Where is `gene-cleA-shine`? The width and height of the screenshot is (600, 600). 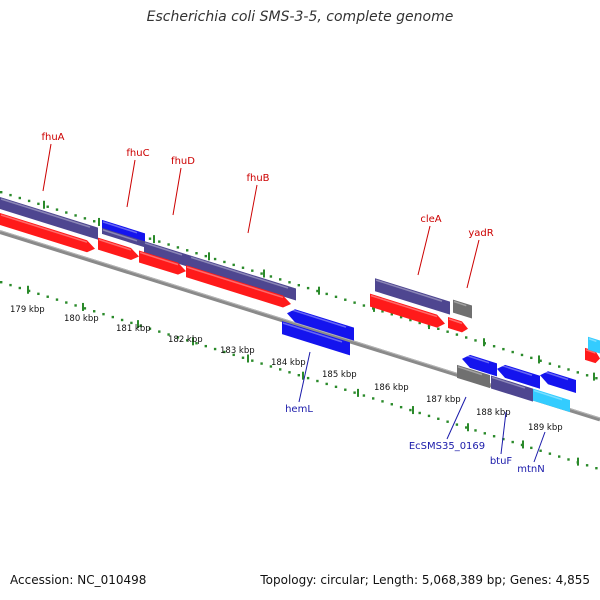 gene-cleA-shine is located at coordinates (409, 290).